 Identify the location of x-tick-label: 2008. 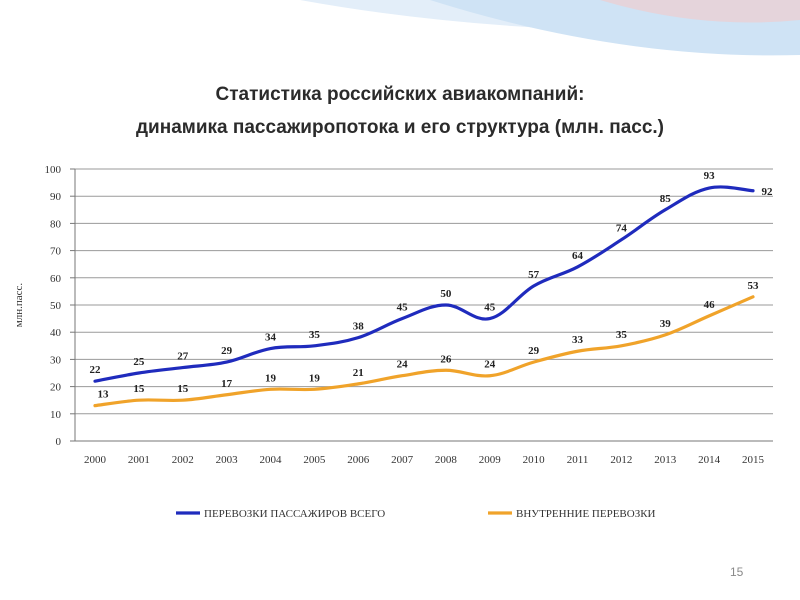
(446, 460).